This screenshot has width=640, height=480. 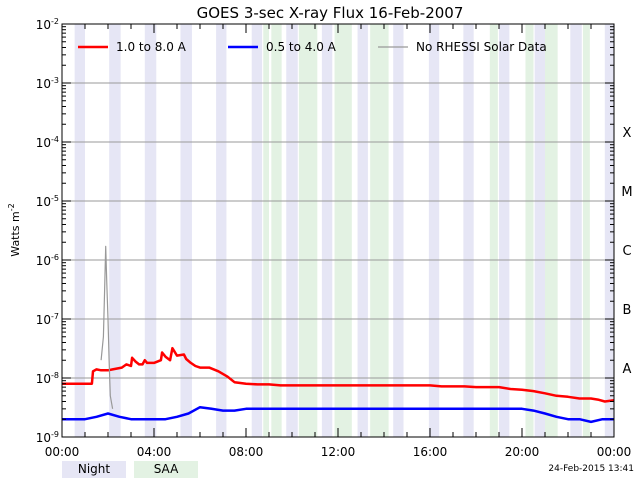 What do you see at coordinates (591, 469) in the screenshot?
I see `generation-timestamp: 24-Feb-2015 13:41` at bounding box center [591, 469].